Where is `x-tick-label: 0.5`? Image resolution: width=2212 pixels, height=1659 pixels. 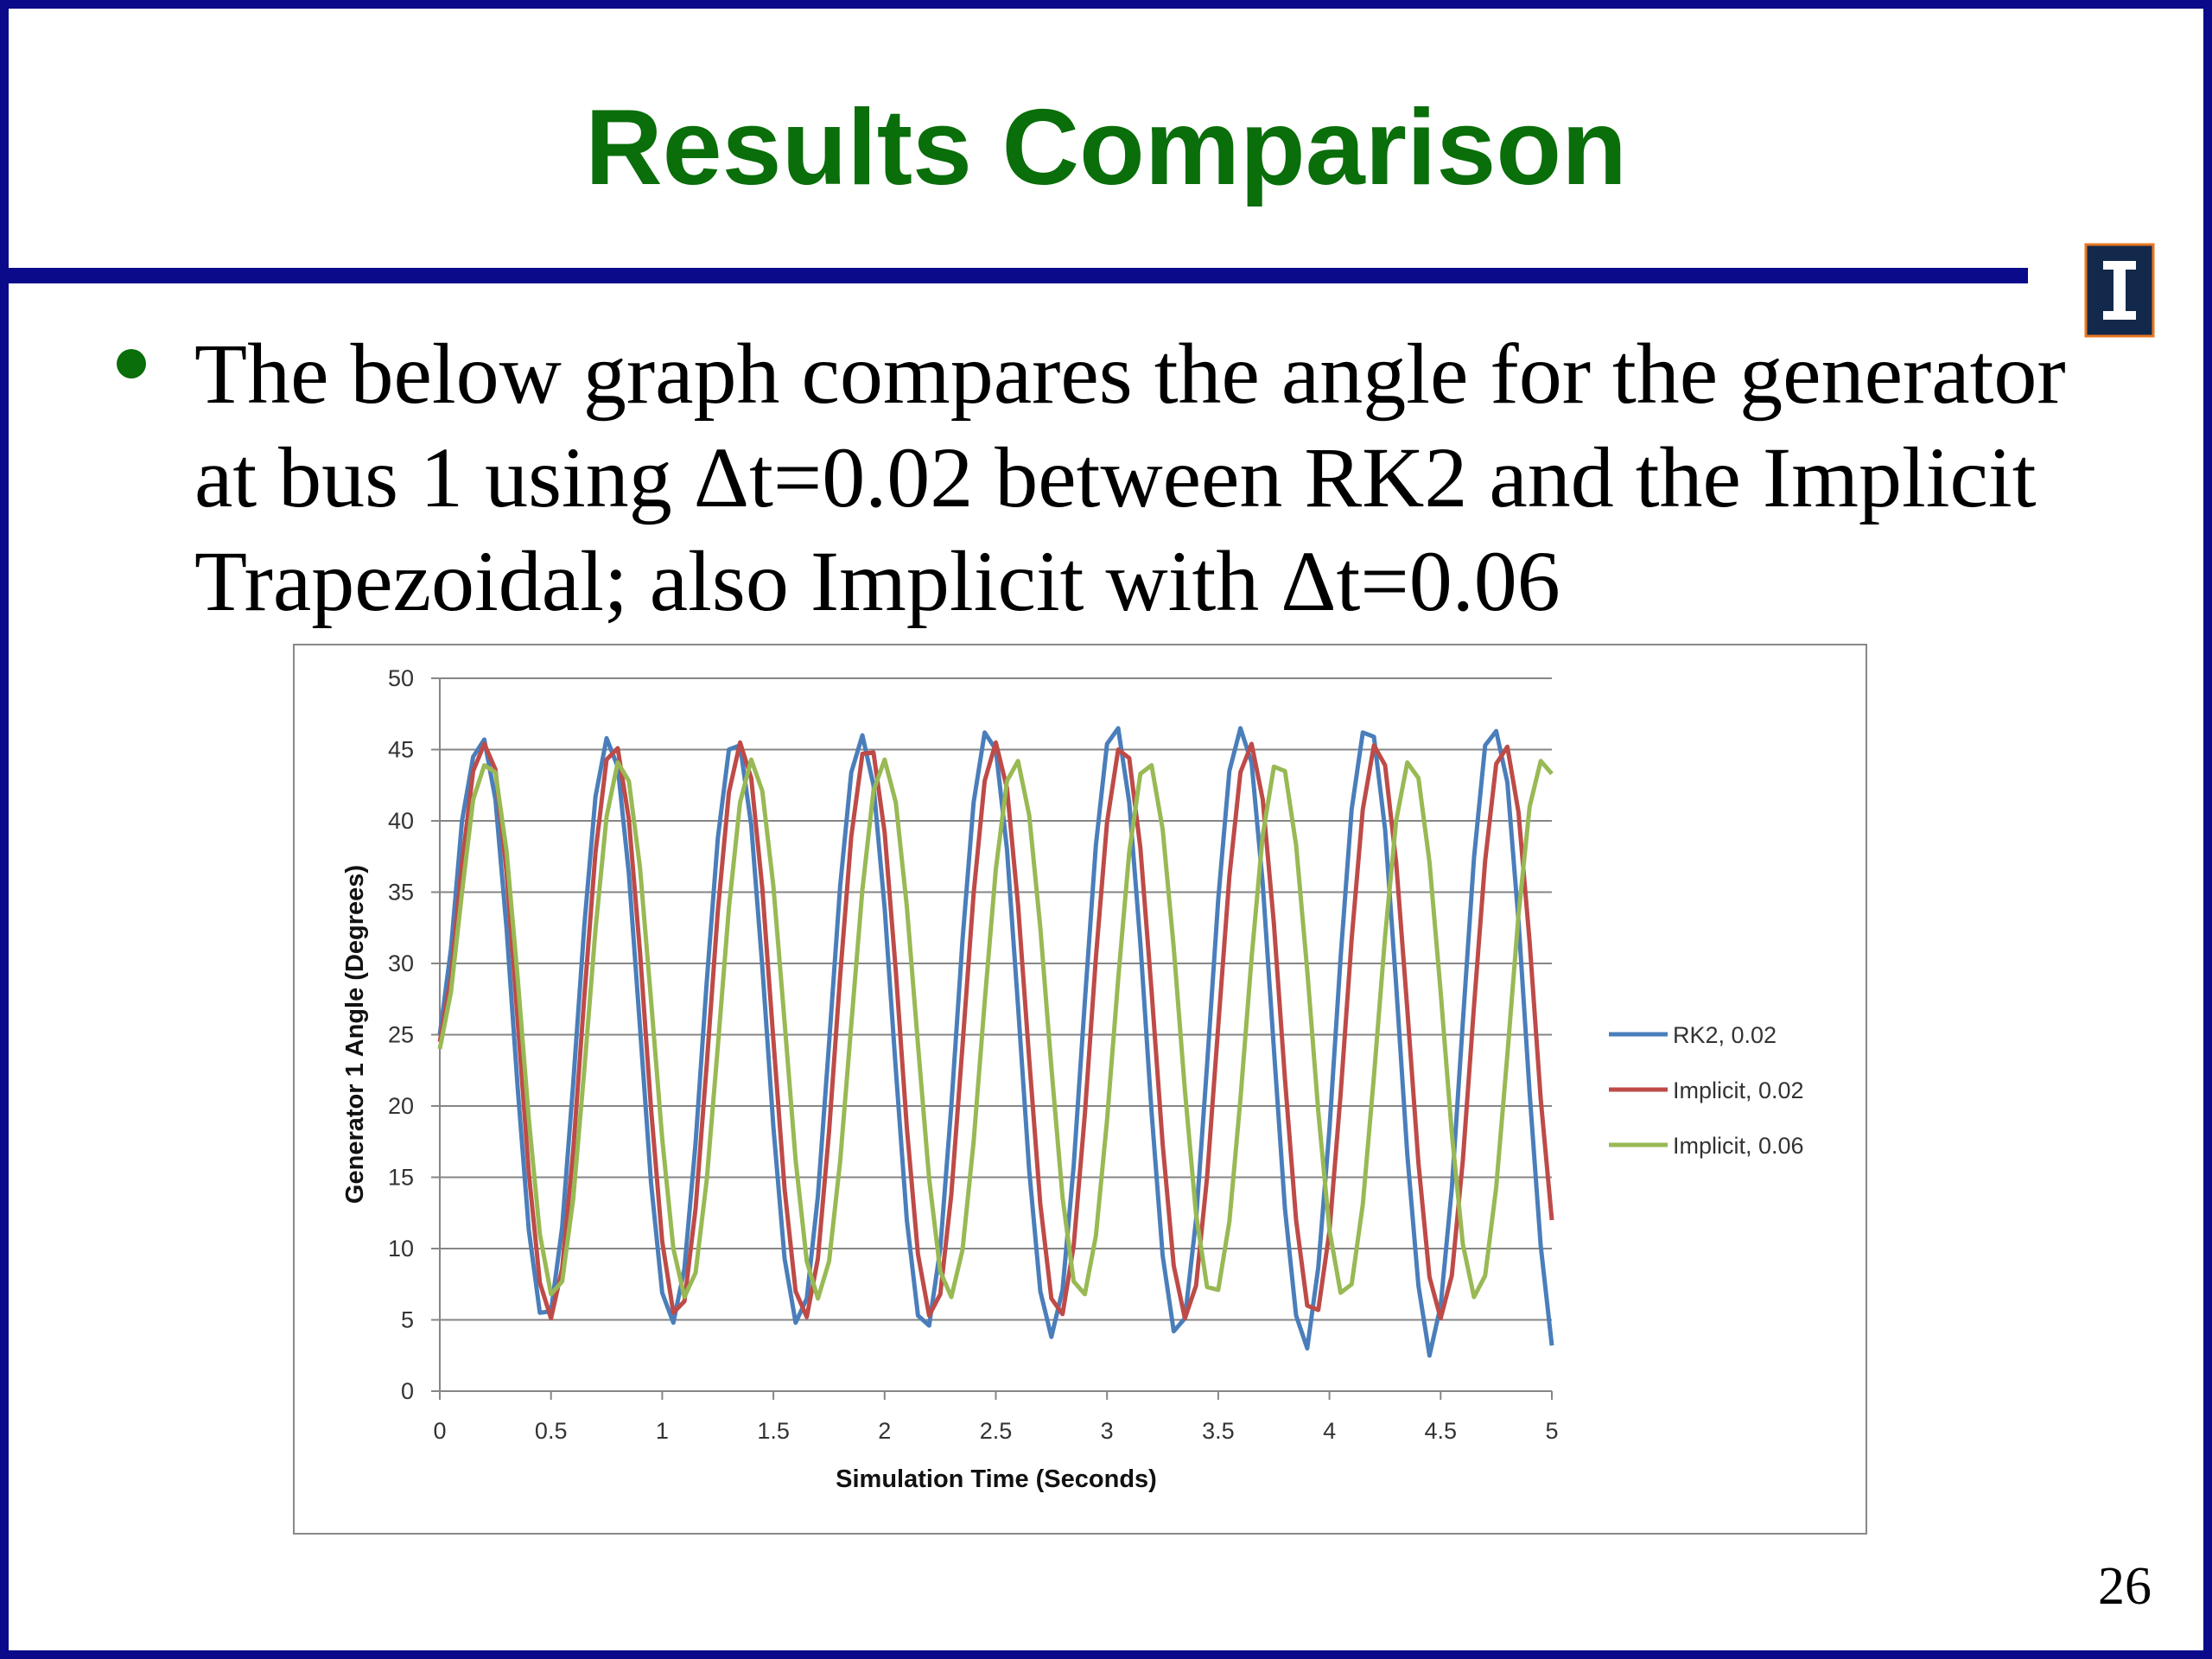 x-tick-label: 0.5 is located at coordinates (551, 1431).